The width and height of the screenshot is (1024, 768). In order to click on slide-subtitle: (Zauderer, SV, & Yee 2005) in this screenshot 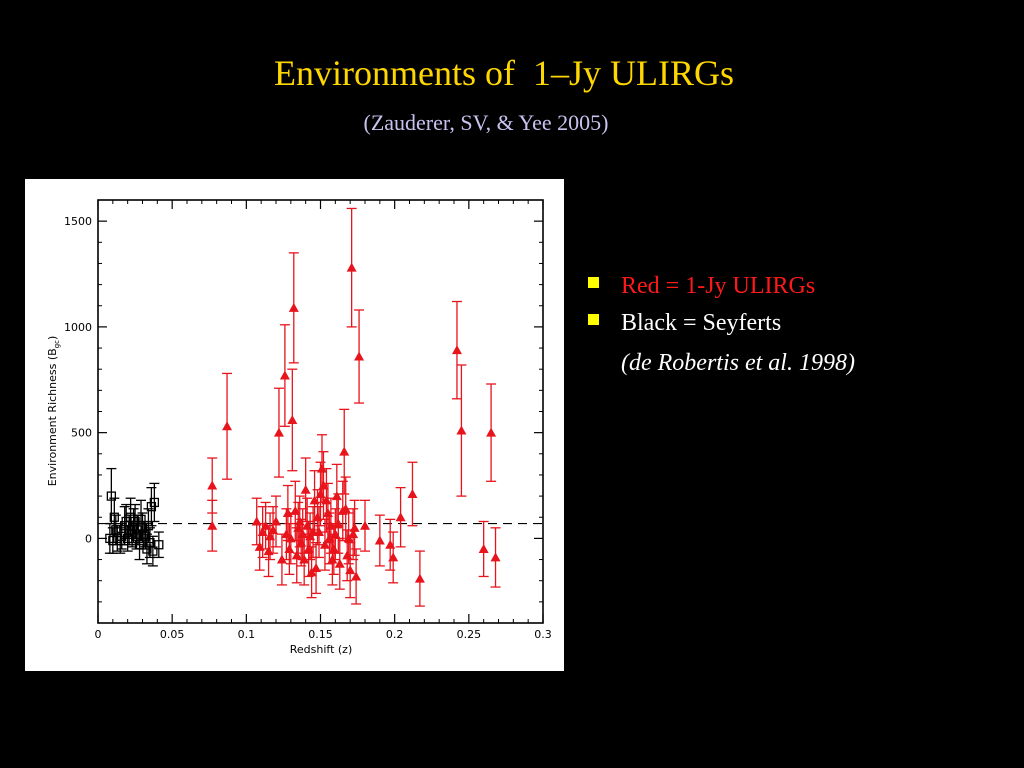, I will do `click(486, 122)`.